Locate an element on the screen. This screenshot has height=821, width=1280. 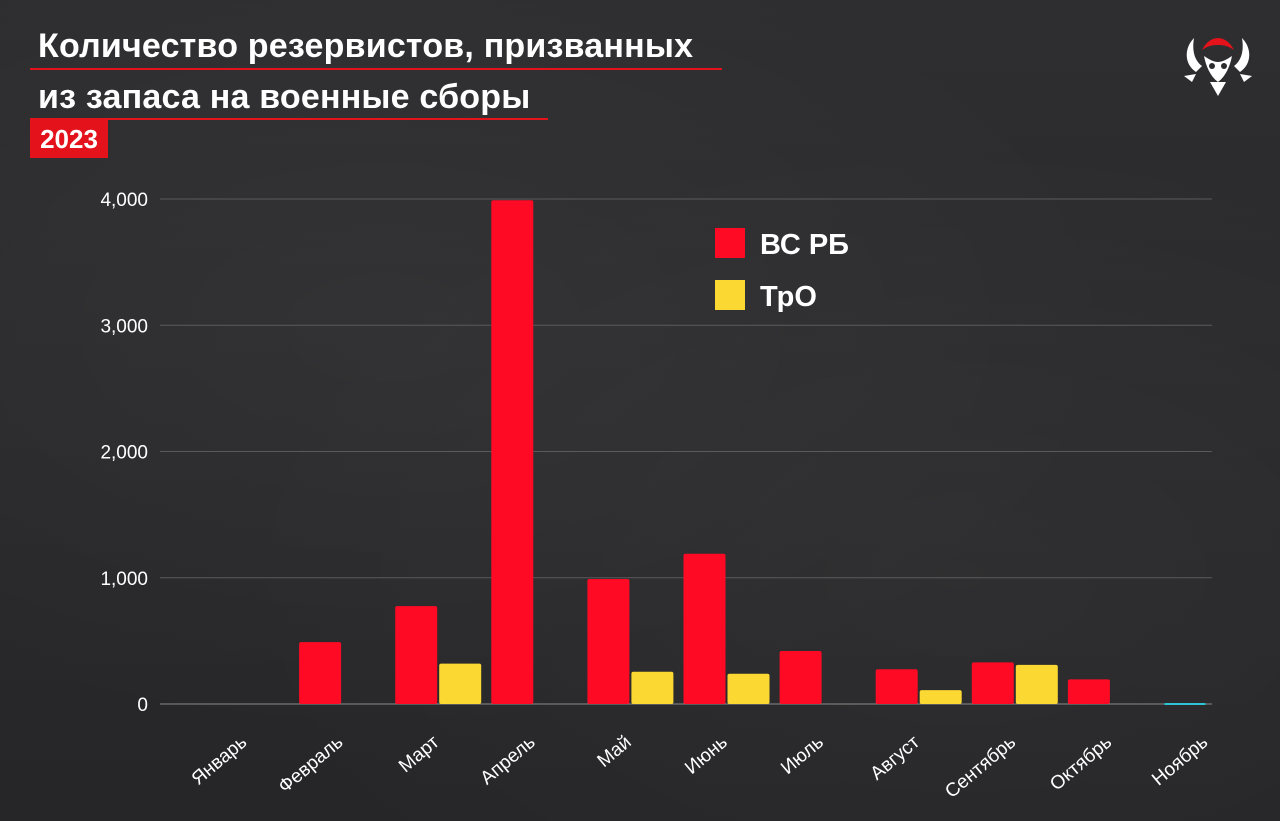
y-tick-label: 3,000 is located at coordinates (124, 326).